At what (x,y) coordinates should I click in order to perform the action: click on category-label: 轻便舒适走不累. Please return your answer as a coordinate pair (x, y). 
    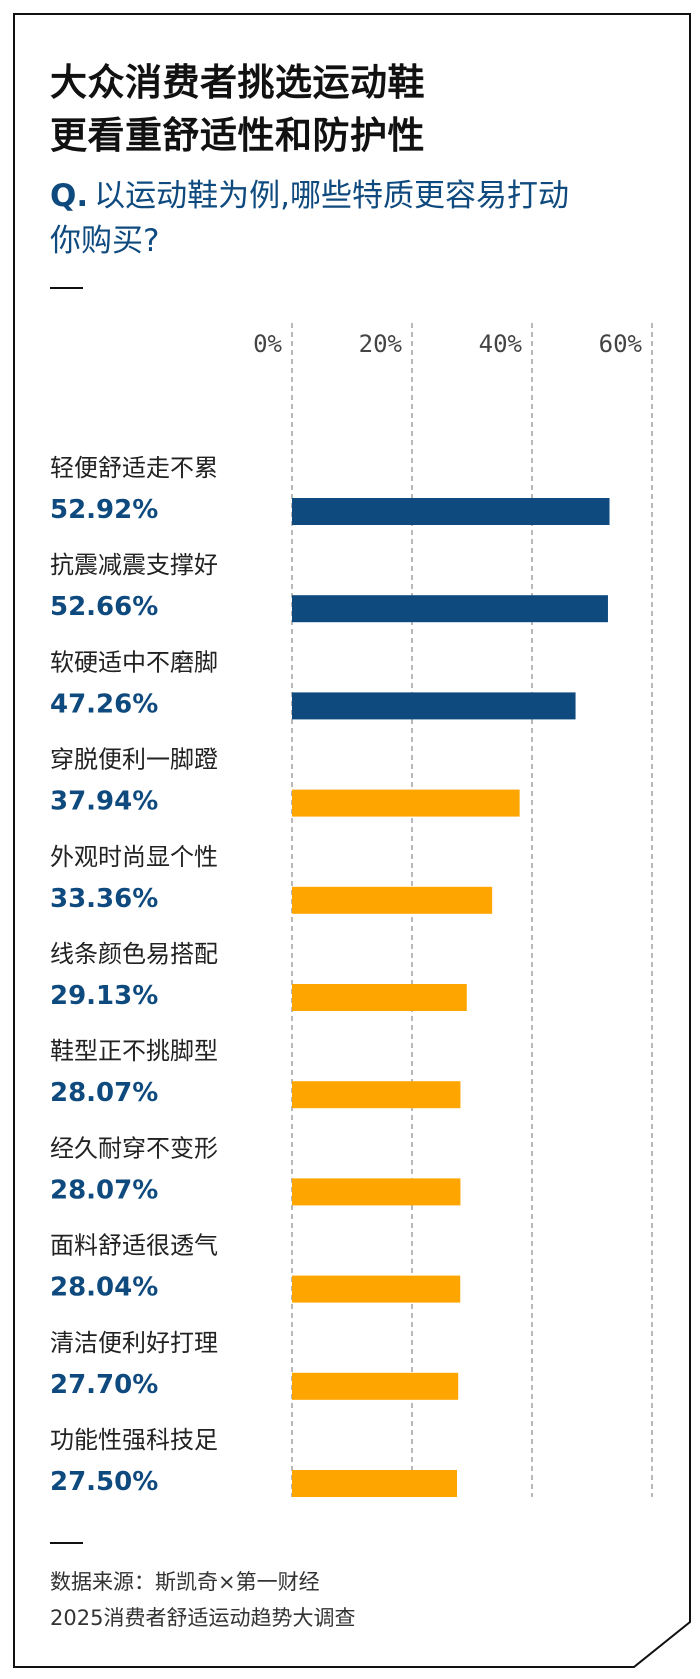
    Looking at the image, I should click on (134, 468).